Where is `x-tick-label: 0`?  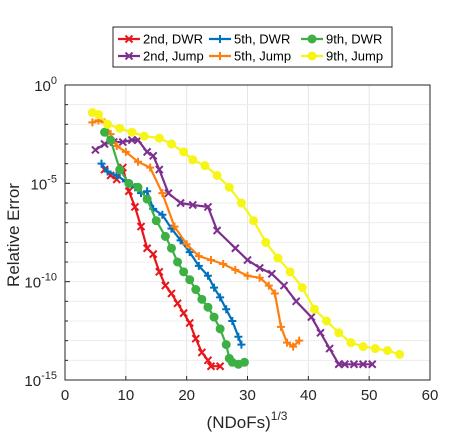
x-tick-label: 0 is located at coordinates (65, 395).